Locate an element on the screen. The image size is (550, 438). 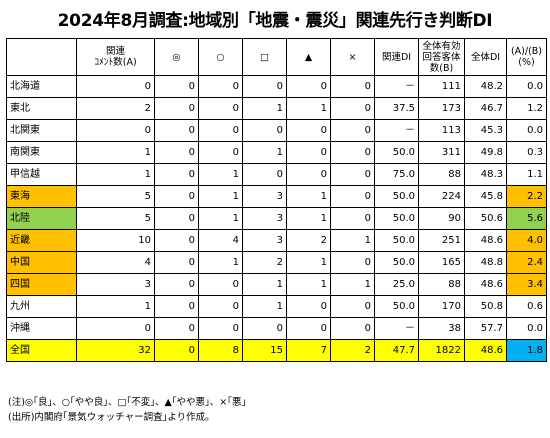
table-cell: 45.8 is located at coordinates (485, 196).